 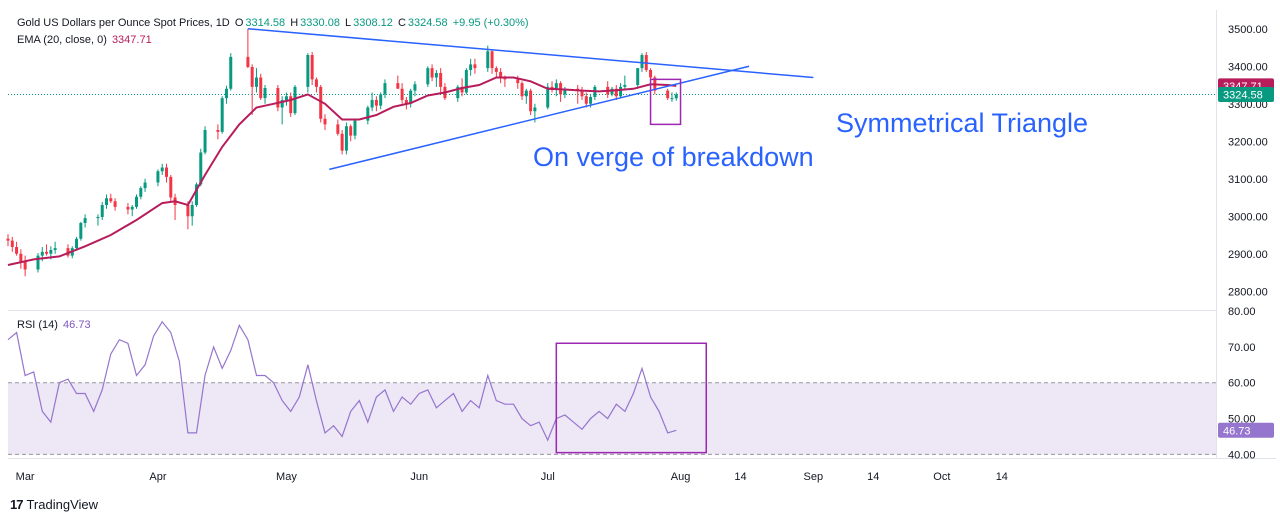 What do you see at coordinates (1248, 142) in the screenshot?
I see `price-tick-label: 3200.00` at bounding box center [1248, 142].